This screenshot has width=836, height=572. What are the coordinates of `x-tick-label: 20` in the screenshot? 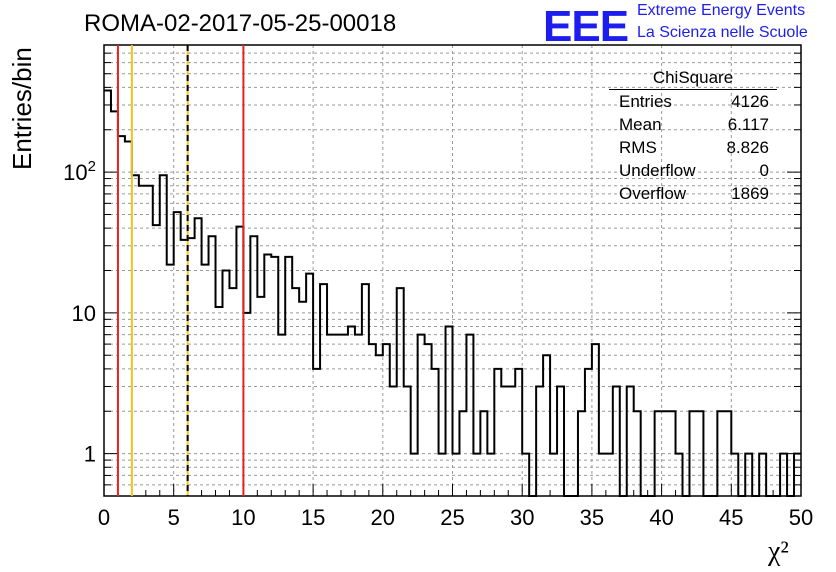 It's located at (383, 517).